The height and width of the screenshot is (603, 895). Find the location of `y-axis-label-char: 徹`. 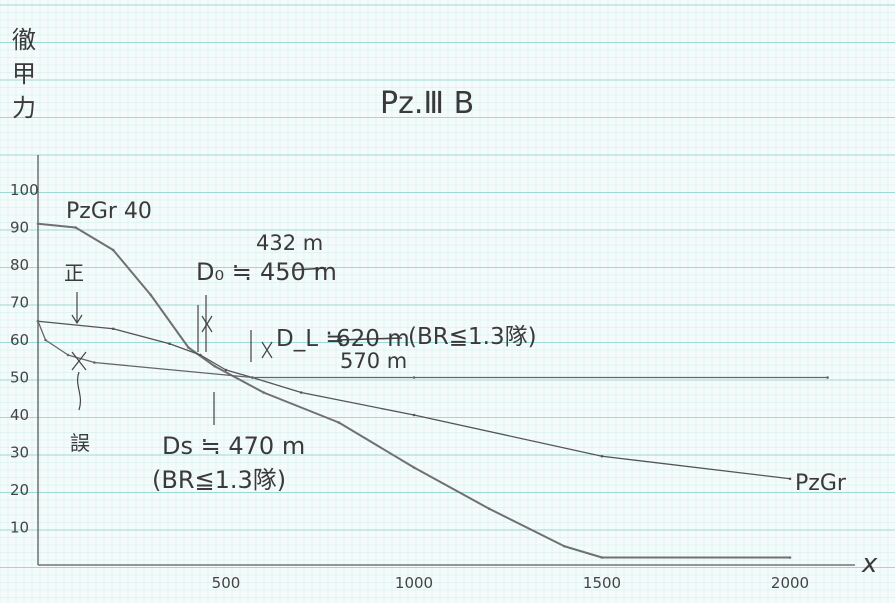

y-axis-label-char: 徹 is located at coordinates (24, 40).